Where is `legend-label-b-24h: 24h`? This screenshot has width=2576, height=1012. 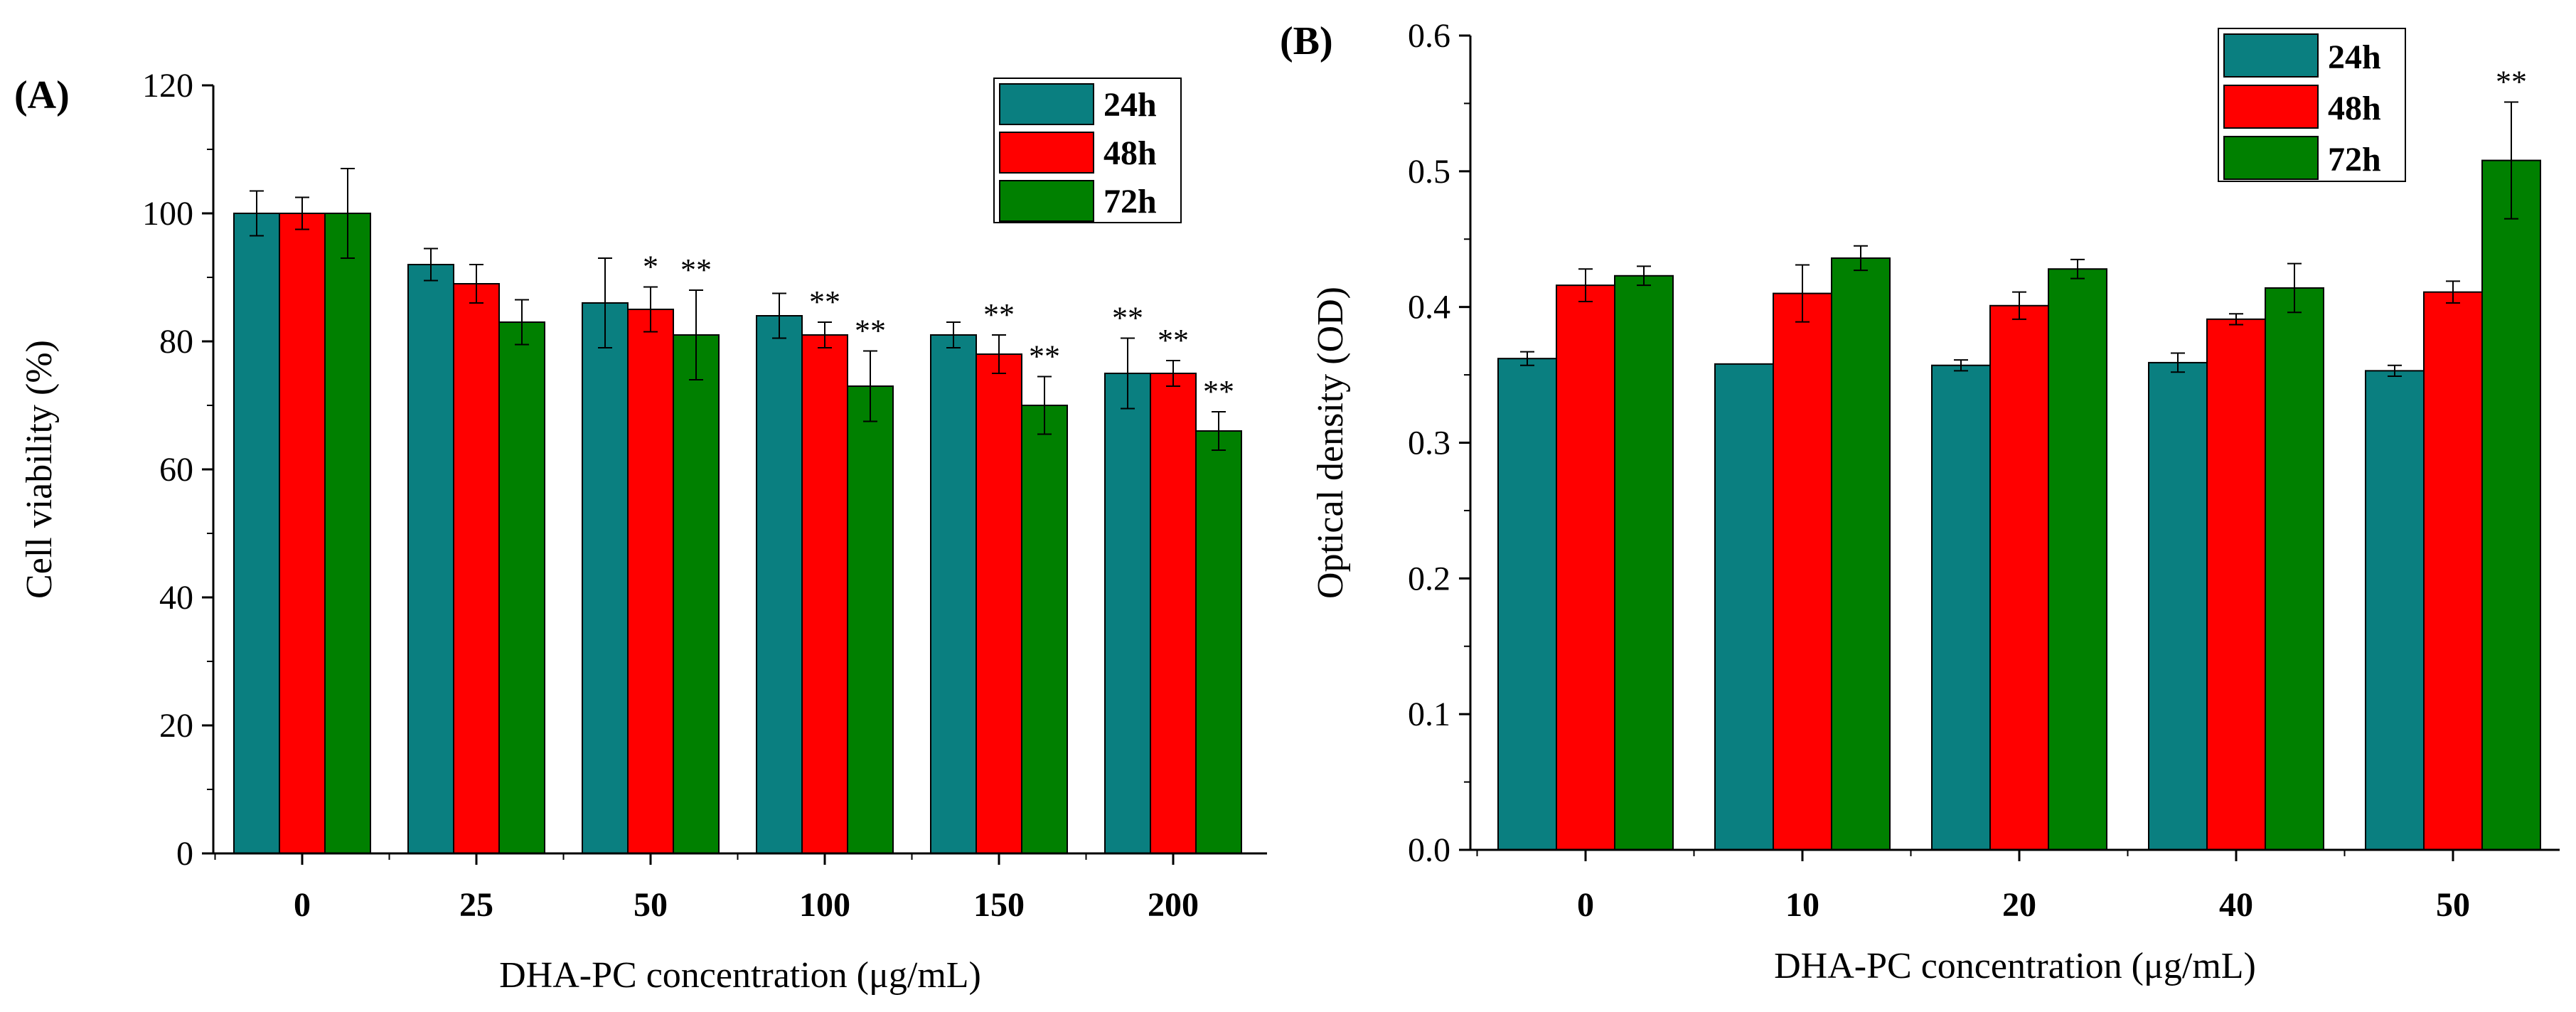
legend-label-b-24h: 24h is located at coordinates (2354, 57).